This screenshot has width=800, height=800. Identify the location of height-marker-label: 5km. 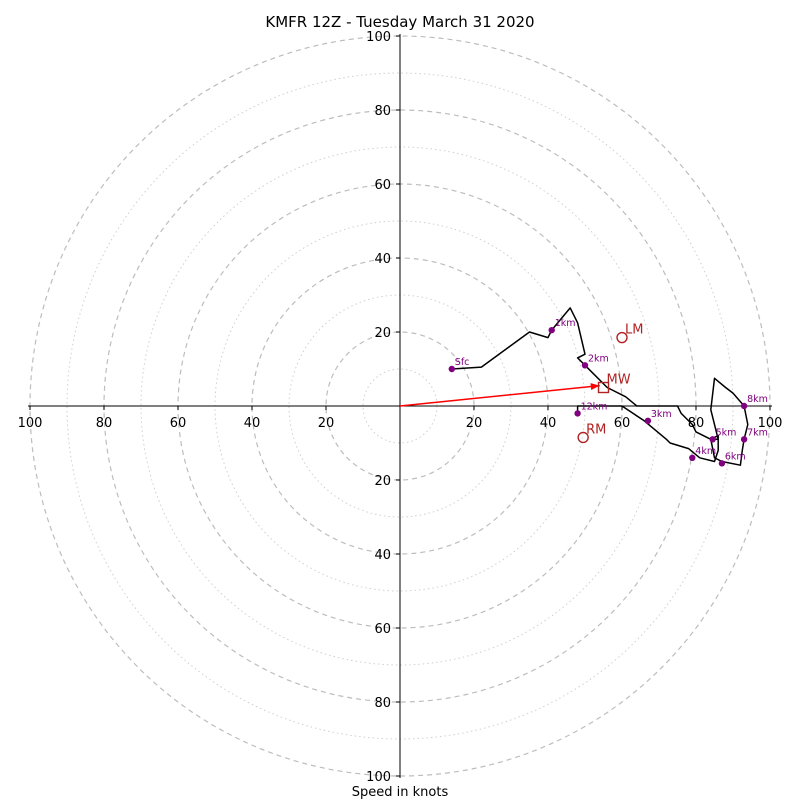
(726, 432).